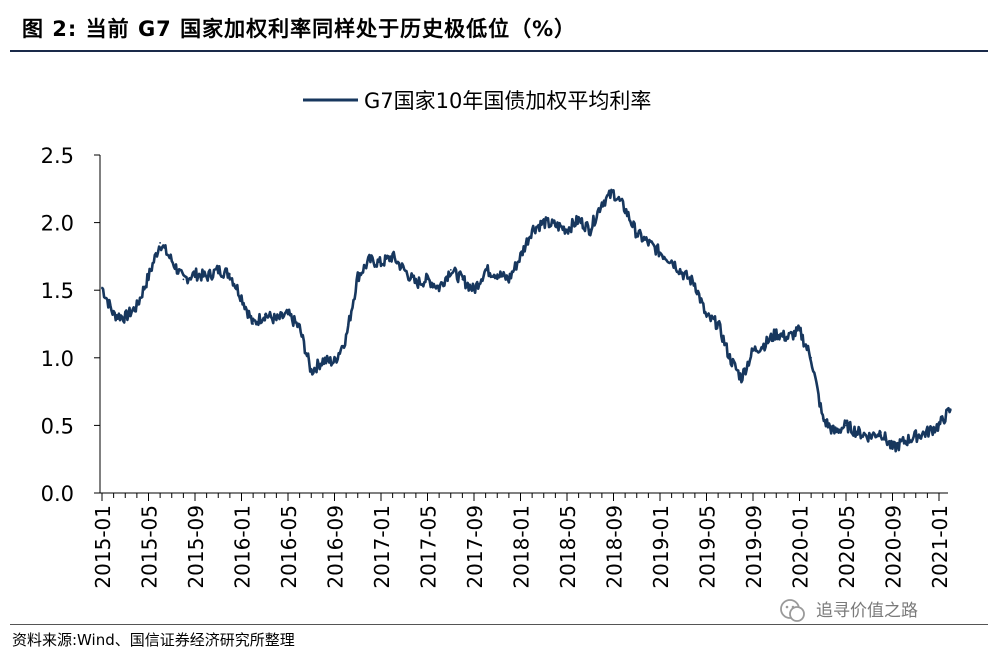  What do you see at coordinates (499, 624) in the screenshot?
I see `source-rule` at bounding box center [499, 624].